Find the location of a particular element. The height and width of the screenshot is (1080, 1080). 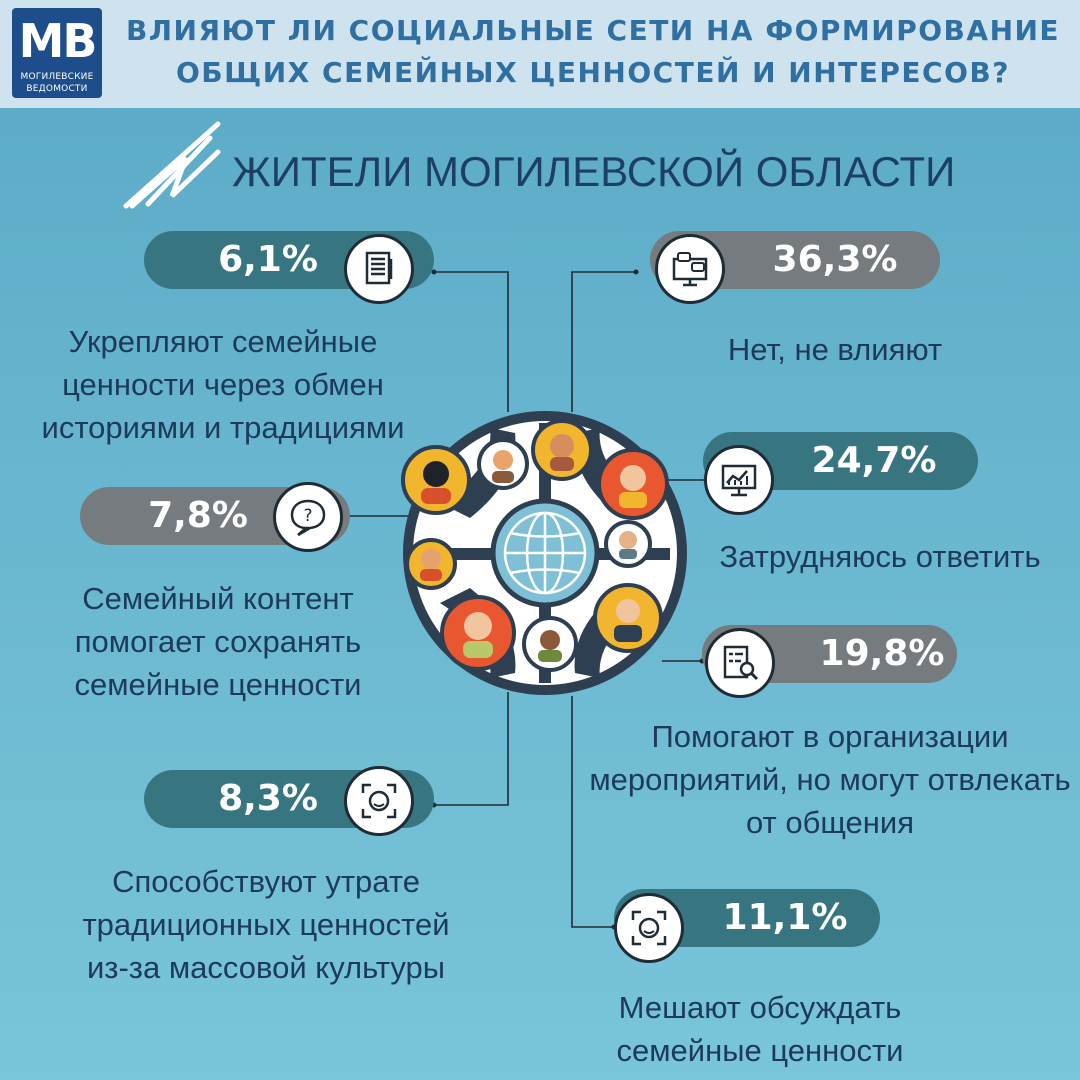

avatar-bearded-man is located at coordinates (562, 450).